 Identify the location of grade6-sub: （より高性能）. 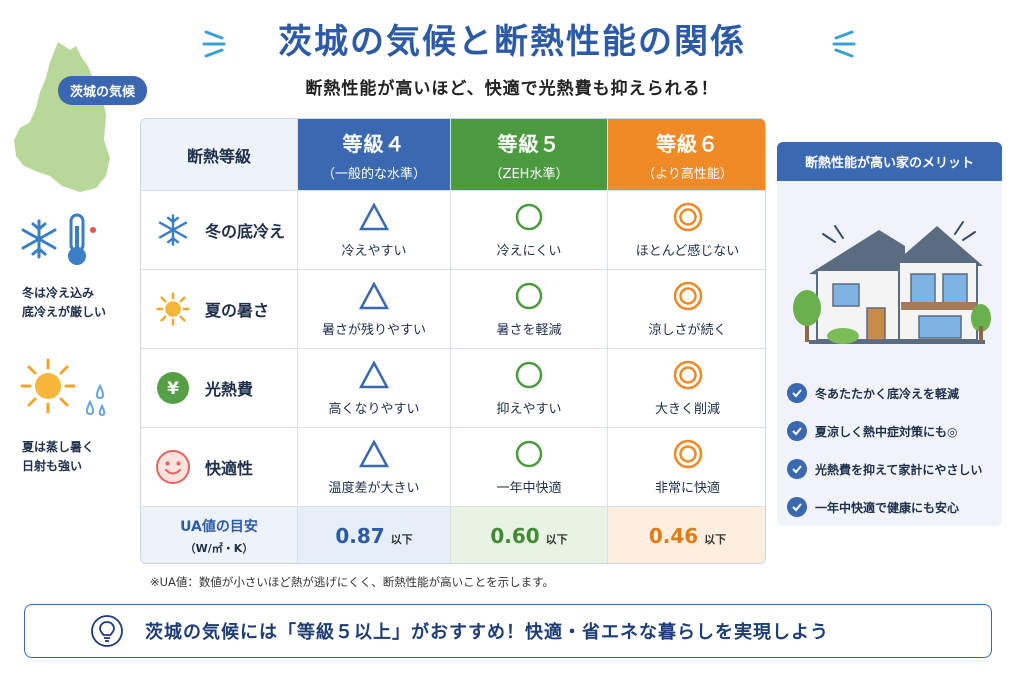
(687, 174).